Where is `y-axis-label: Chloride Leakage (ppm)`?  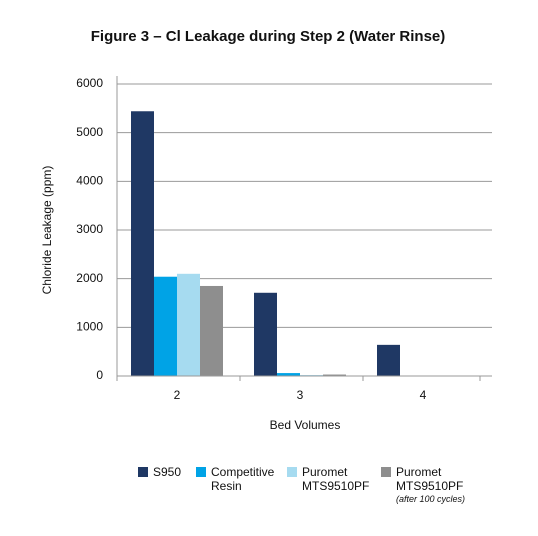
y-axis-label: Chloride Leakage (ppm) is located at coordinates (47, 230).